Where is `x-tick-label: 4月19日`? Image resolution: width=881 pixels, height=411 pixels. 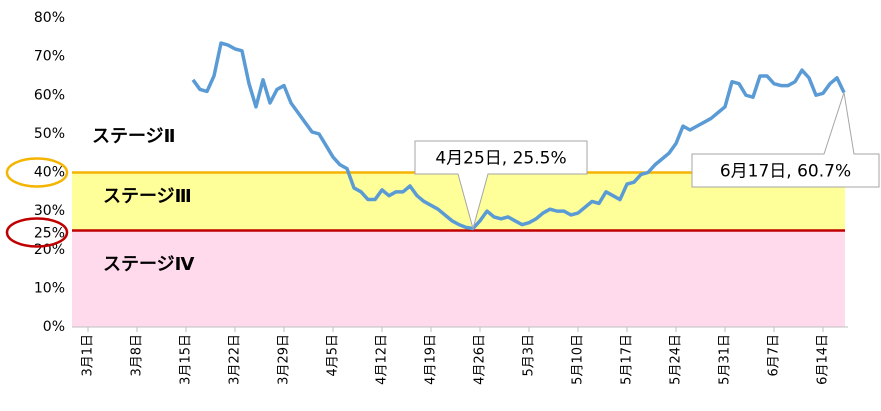 x-tick-label: 4月19日 is located at coordinates (431, 359).